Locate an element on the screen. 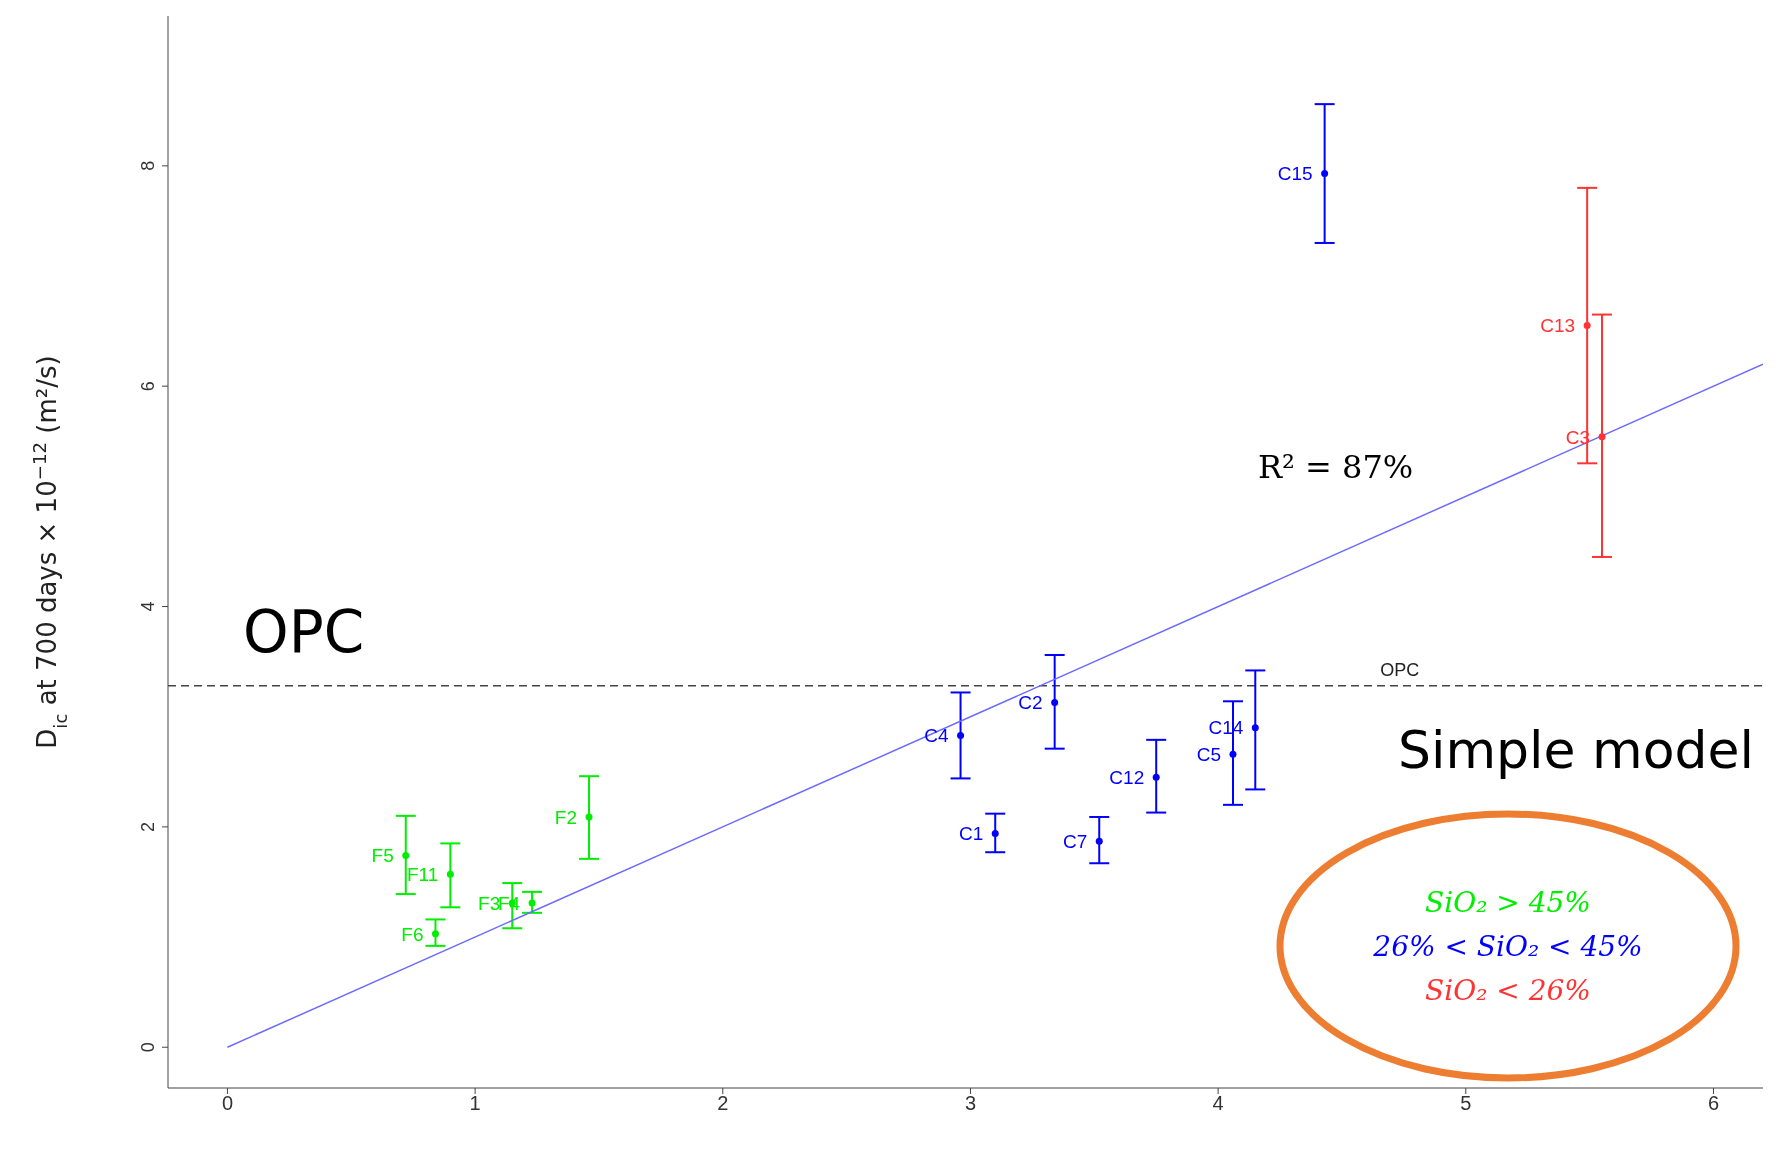 Image resolution: width=1781 pixels, height=1171 pixels. x-tick-label: 5 is located at coordinates (1466, 1103).